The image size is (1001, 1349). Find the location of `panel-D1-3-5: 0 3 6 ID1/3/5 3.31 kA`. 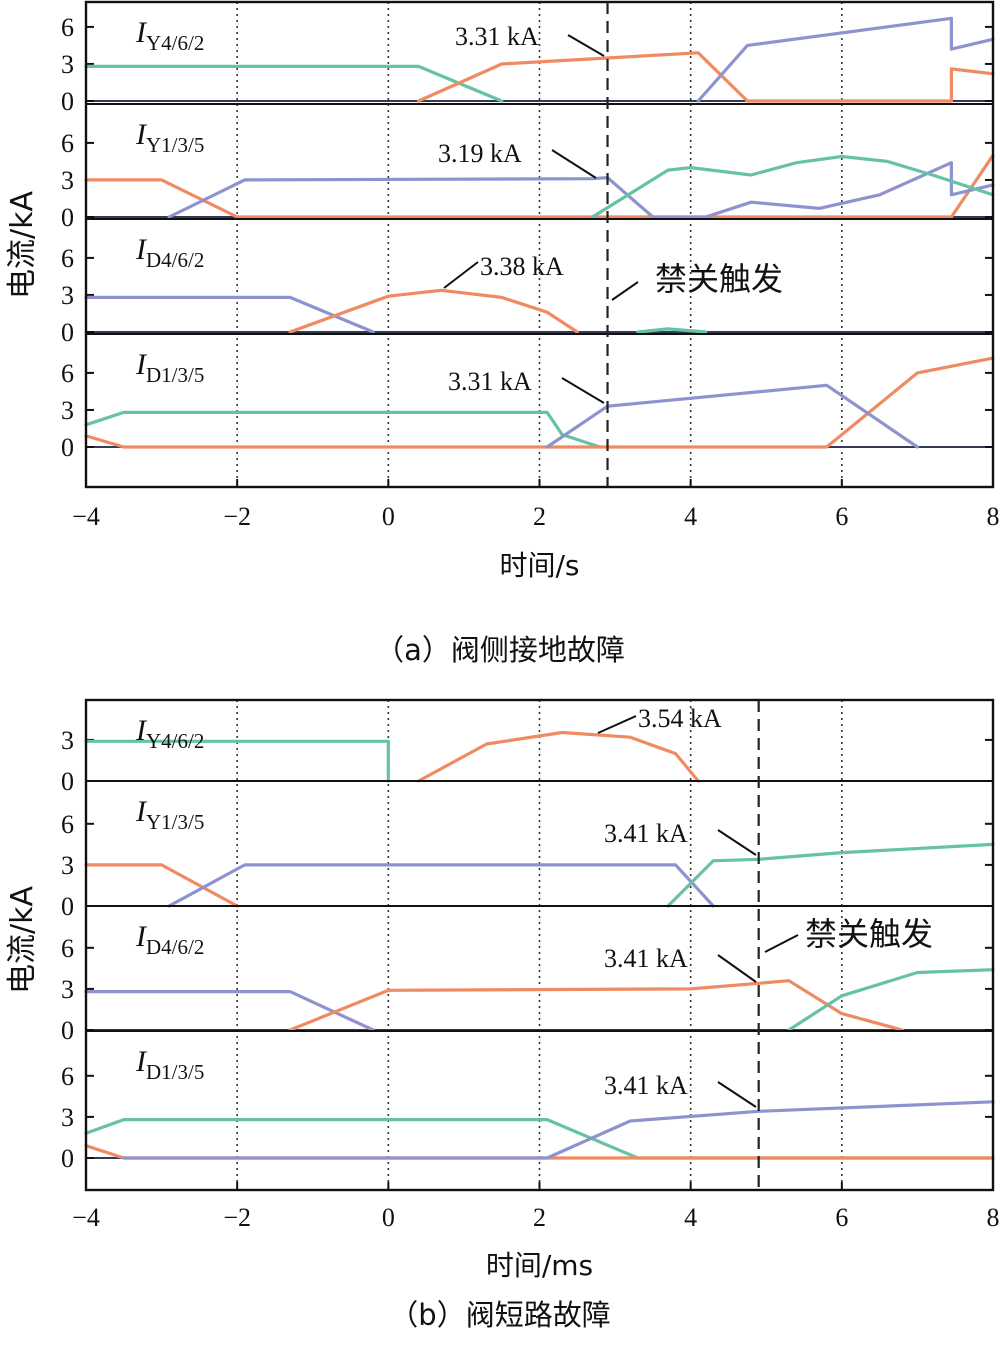

panel-D1-3-5: 0 3 6 ID1/3/5 3.31 kA is located at coordinates (528, 397).